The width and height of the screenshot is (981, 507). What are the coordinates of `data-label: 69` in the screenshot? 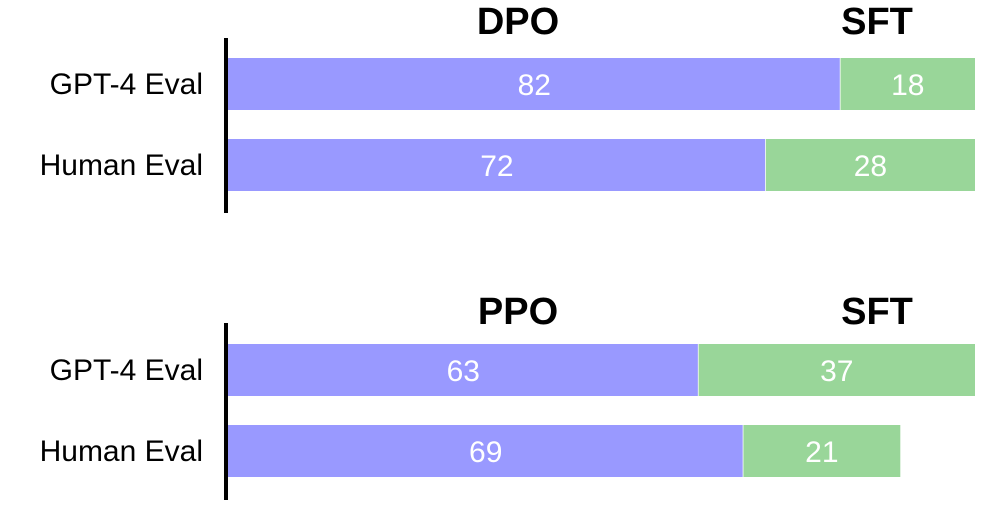 It's located at (485, 452).